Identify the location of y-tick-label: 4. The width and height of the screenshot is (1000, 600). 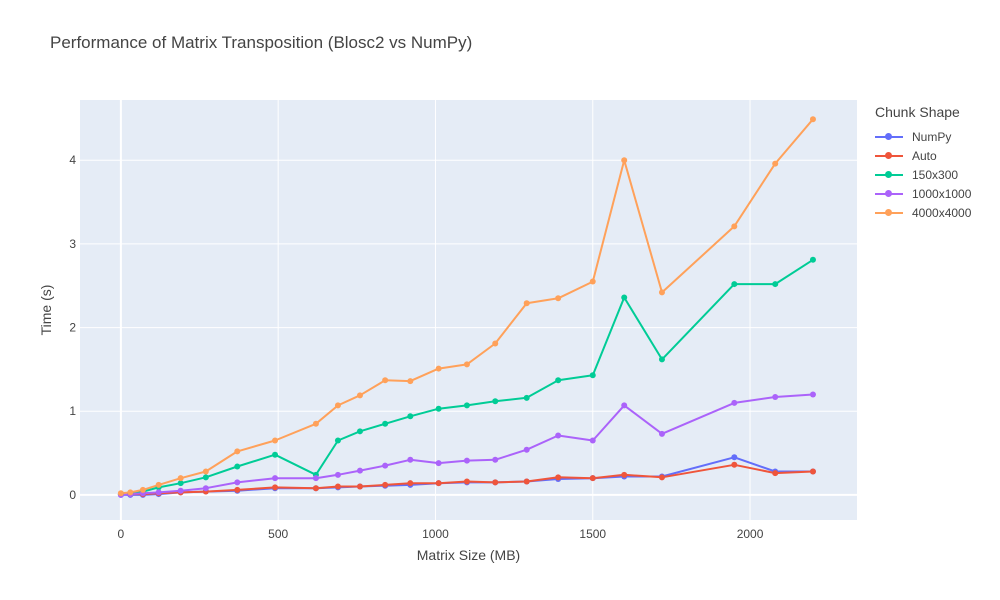
(72, 160).